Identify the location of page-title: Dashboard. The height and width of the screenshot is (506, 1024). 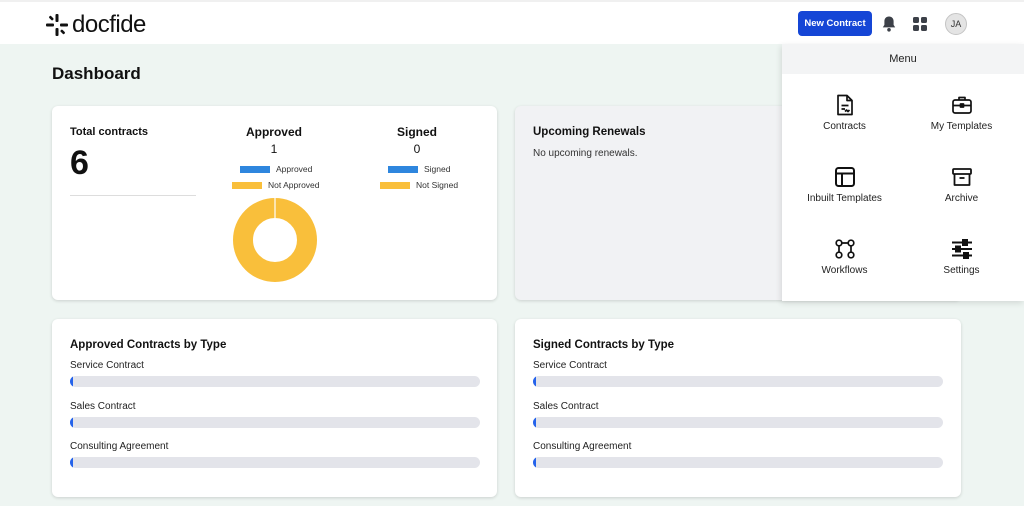
(96, 73).